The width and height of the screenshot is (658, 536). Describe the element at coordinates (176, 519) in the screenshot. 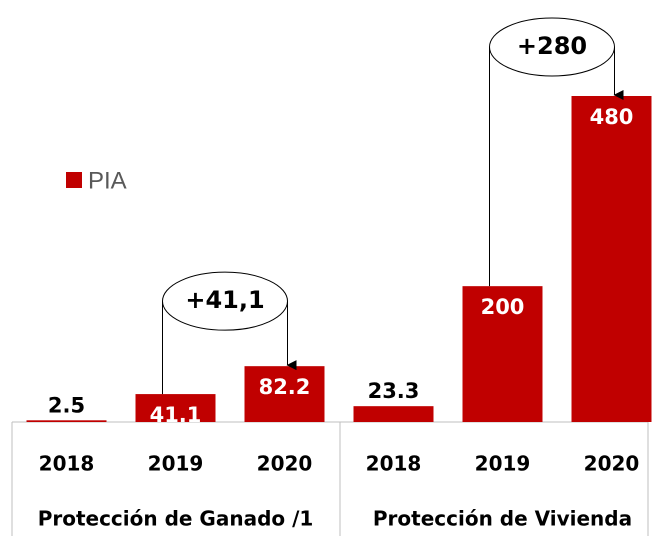

I see `group-label: Protección de Ganado /1` at that location.